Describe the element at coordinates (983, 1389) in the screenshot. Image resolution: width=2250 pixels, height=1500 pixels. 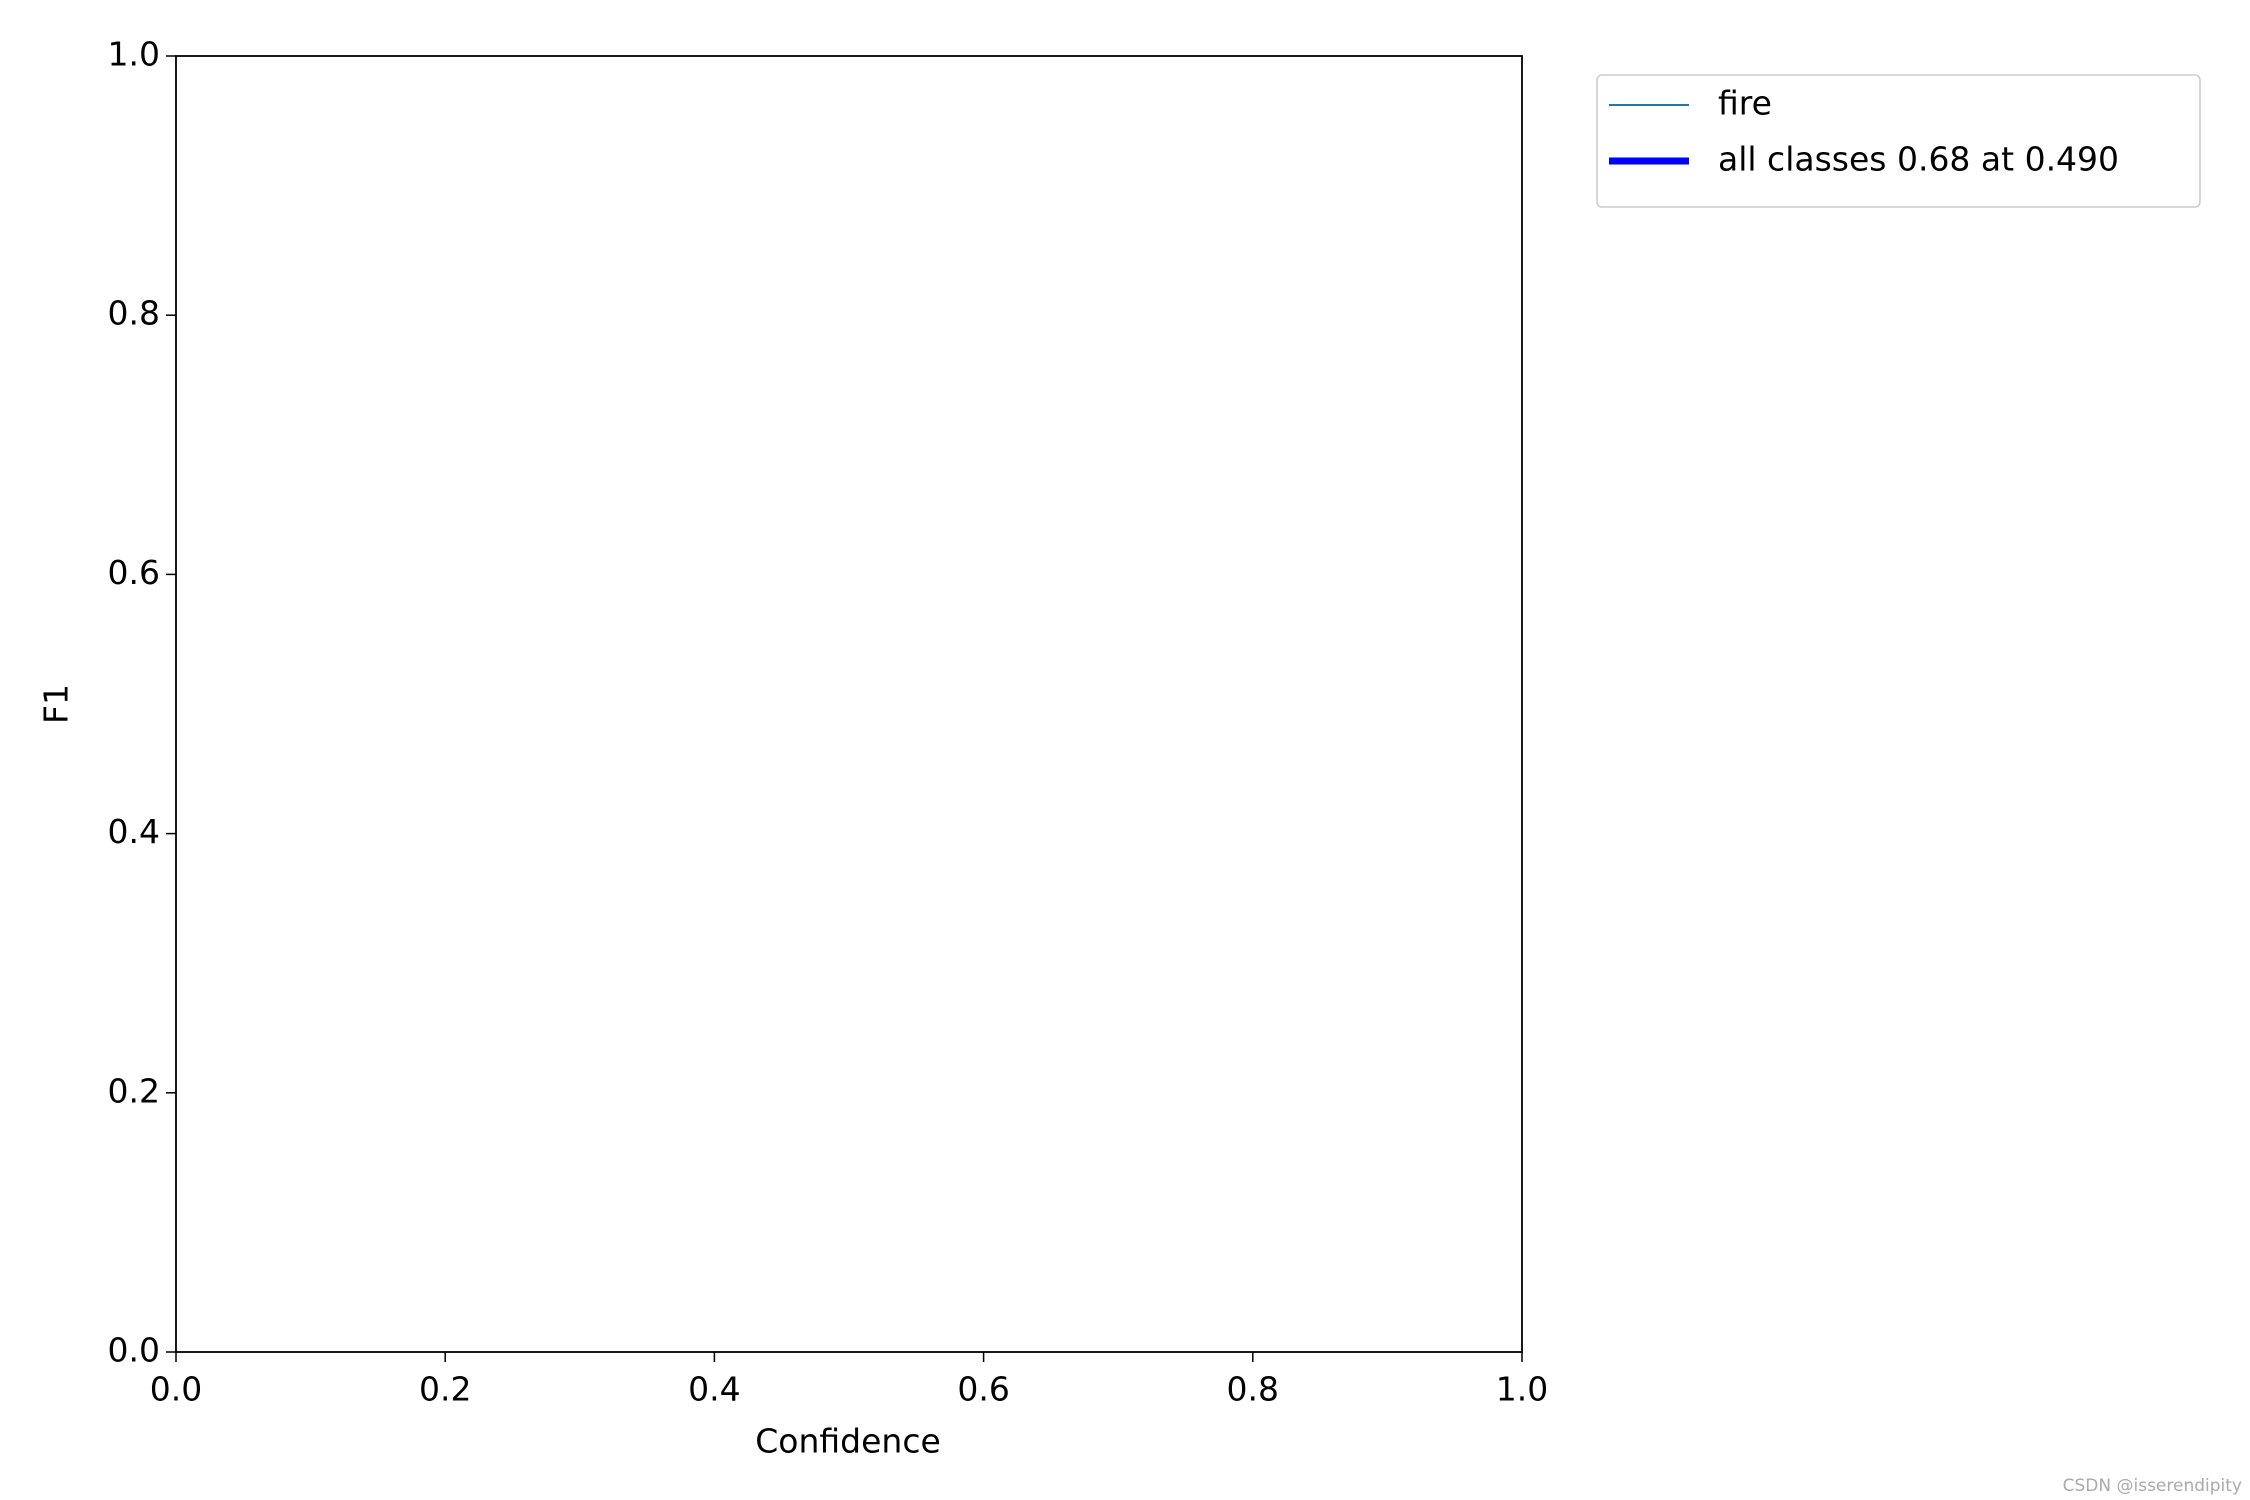
I see `x-tick-label: 0.6` at that location.